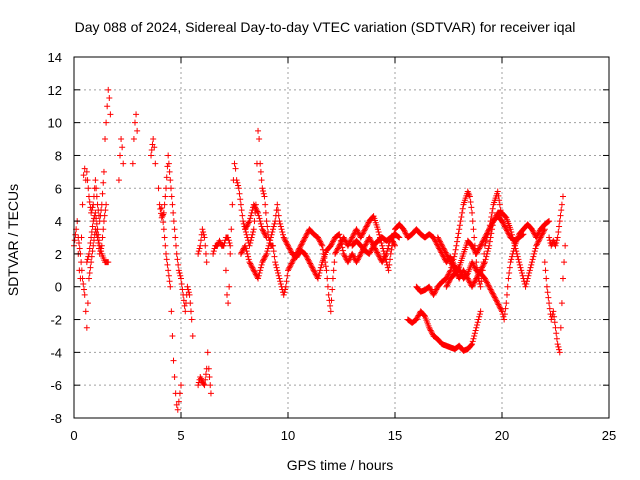 Image resolution: width=640 pixels, height=480 pixels. Describe the element at coordinates (56, 385) in the screenshot. I see `y-tick-label: -6` at that location.